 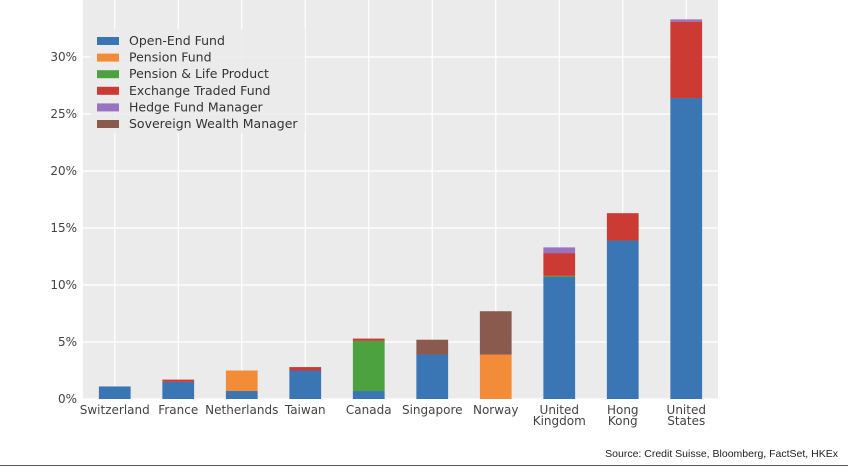 I want to click on y-tick-label: 5%, so click(x=67, y=342).